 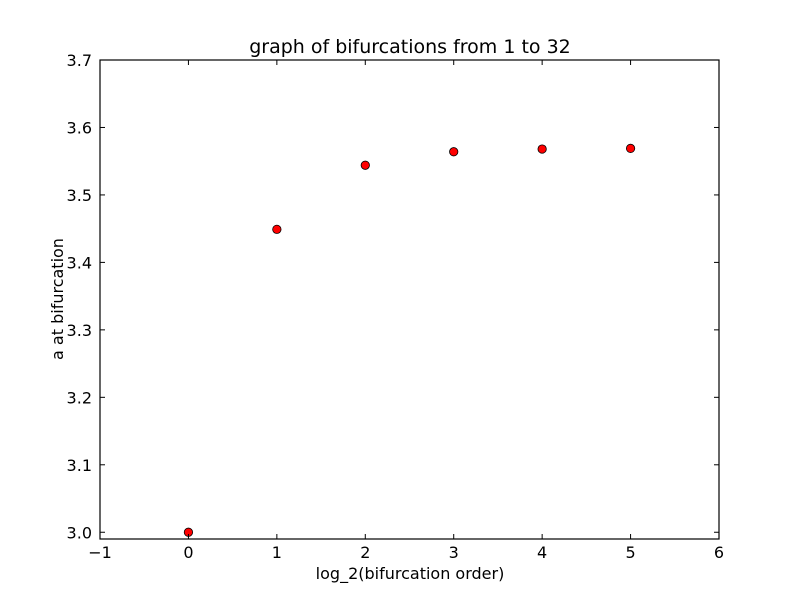 I want to click on x-tick-label: 6, so click(x=719, y=552).